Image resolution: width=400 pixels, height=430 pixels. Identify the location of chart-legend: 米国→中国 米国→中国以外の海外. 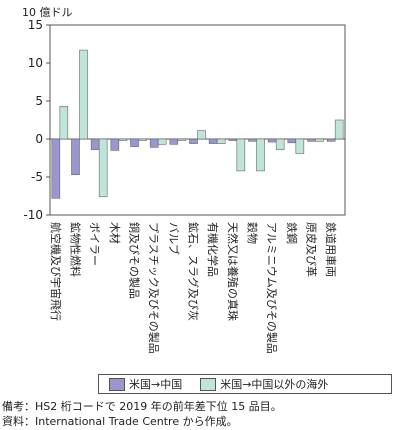
(245, 384).